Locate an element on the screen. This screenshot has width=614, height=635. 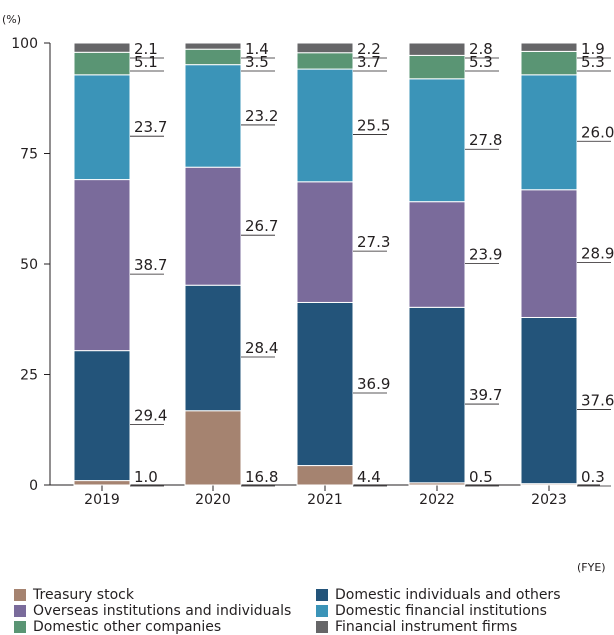
x-tick-label: 2023 is located at coordinates (549, 500).